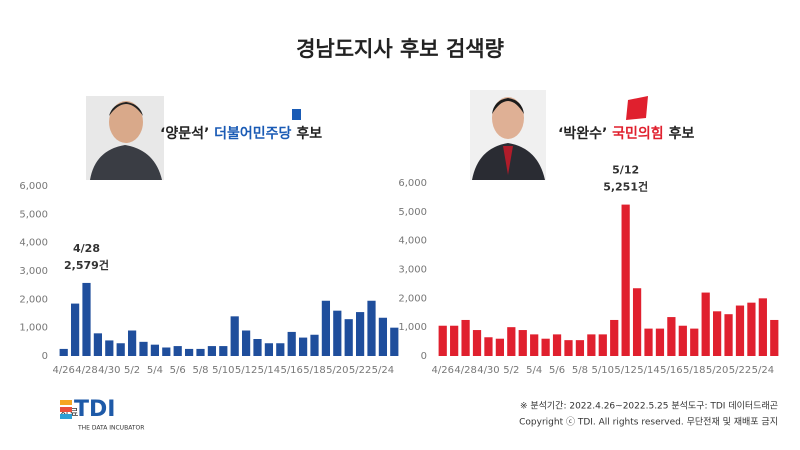 Image resolution: width=800 pixels, height=450 pixels. What do you see at coordinates (582, 133) in the screenshot?
I see `candidate-name: ‘박완수’` at bounding box center [582, 133].